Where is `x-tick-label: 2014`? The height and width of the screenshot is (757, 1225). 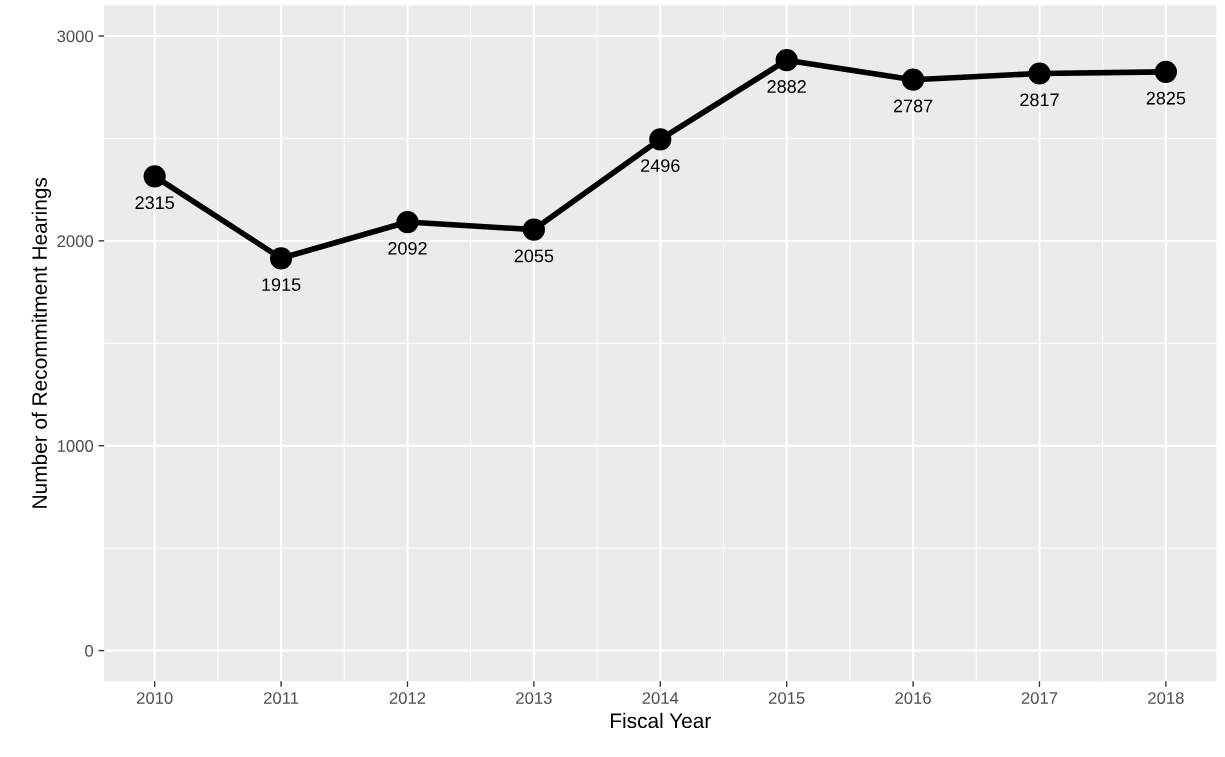 x-tick-label: 2014 is located at coordinates (660, 698).